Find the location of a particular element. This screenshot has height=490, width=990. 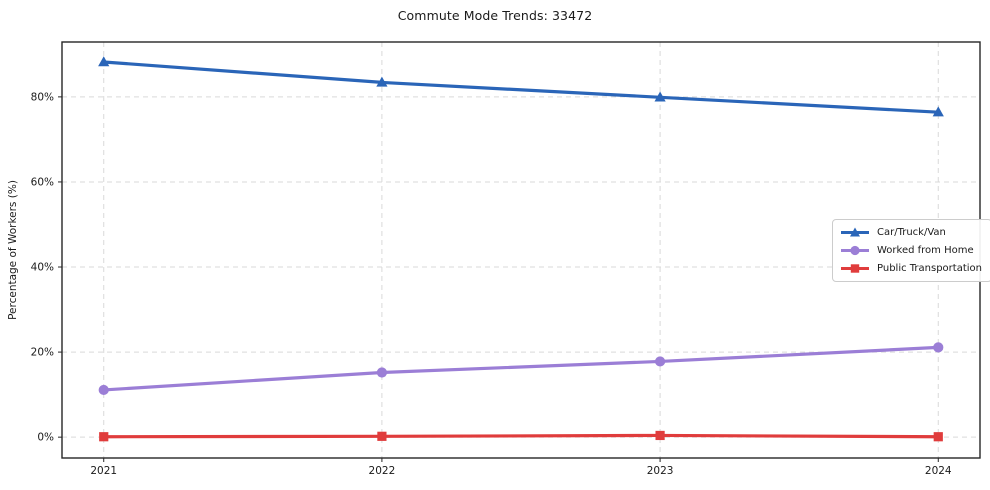

legend-marker-triangle-icon is located at coordinates (855, 232).